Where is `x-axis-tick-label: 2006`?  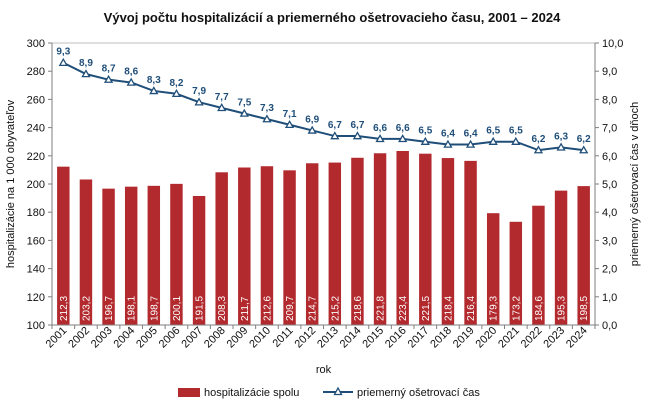
x-axis-tick-label: 2006 is located at coordinates (170, 338).